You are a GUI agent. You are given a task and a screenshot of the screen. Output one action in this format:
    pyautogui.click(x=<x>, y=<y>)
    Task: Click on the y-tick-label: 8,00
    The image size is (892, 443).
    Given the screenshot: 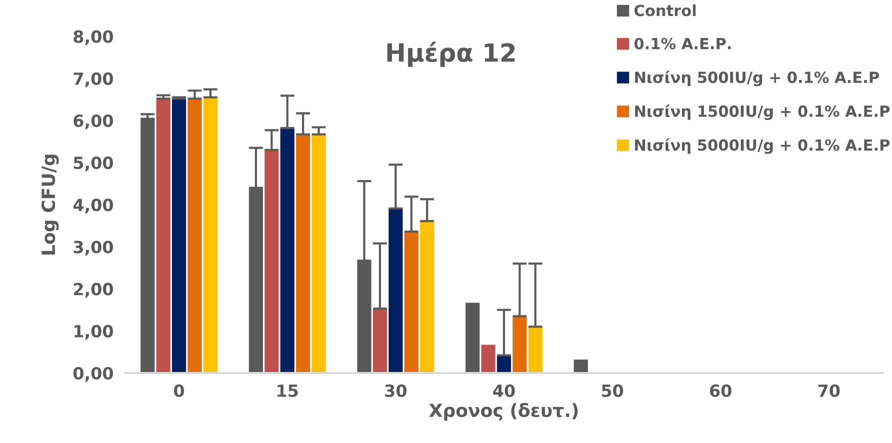 What is the action you would take?
    pyautogui.click(x=93, y=38)
    